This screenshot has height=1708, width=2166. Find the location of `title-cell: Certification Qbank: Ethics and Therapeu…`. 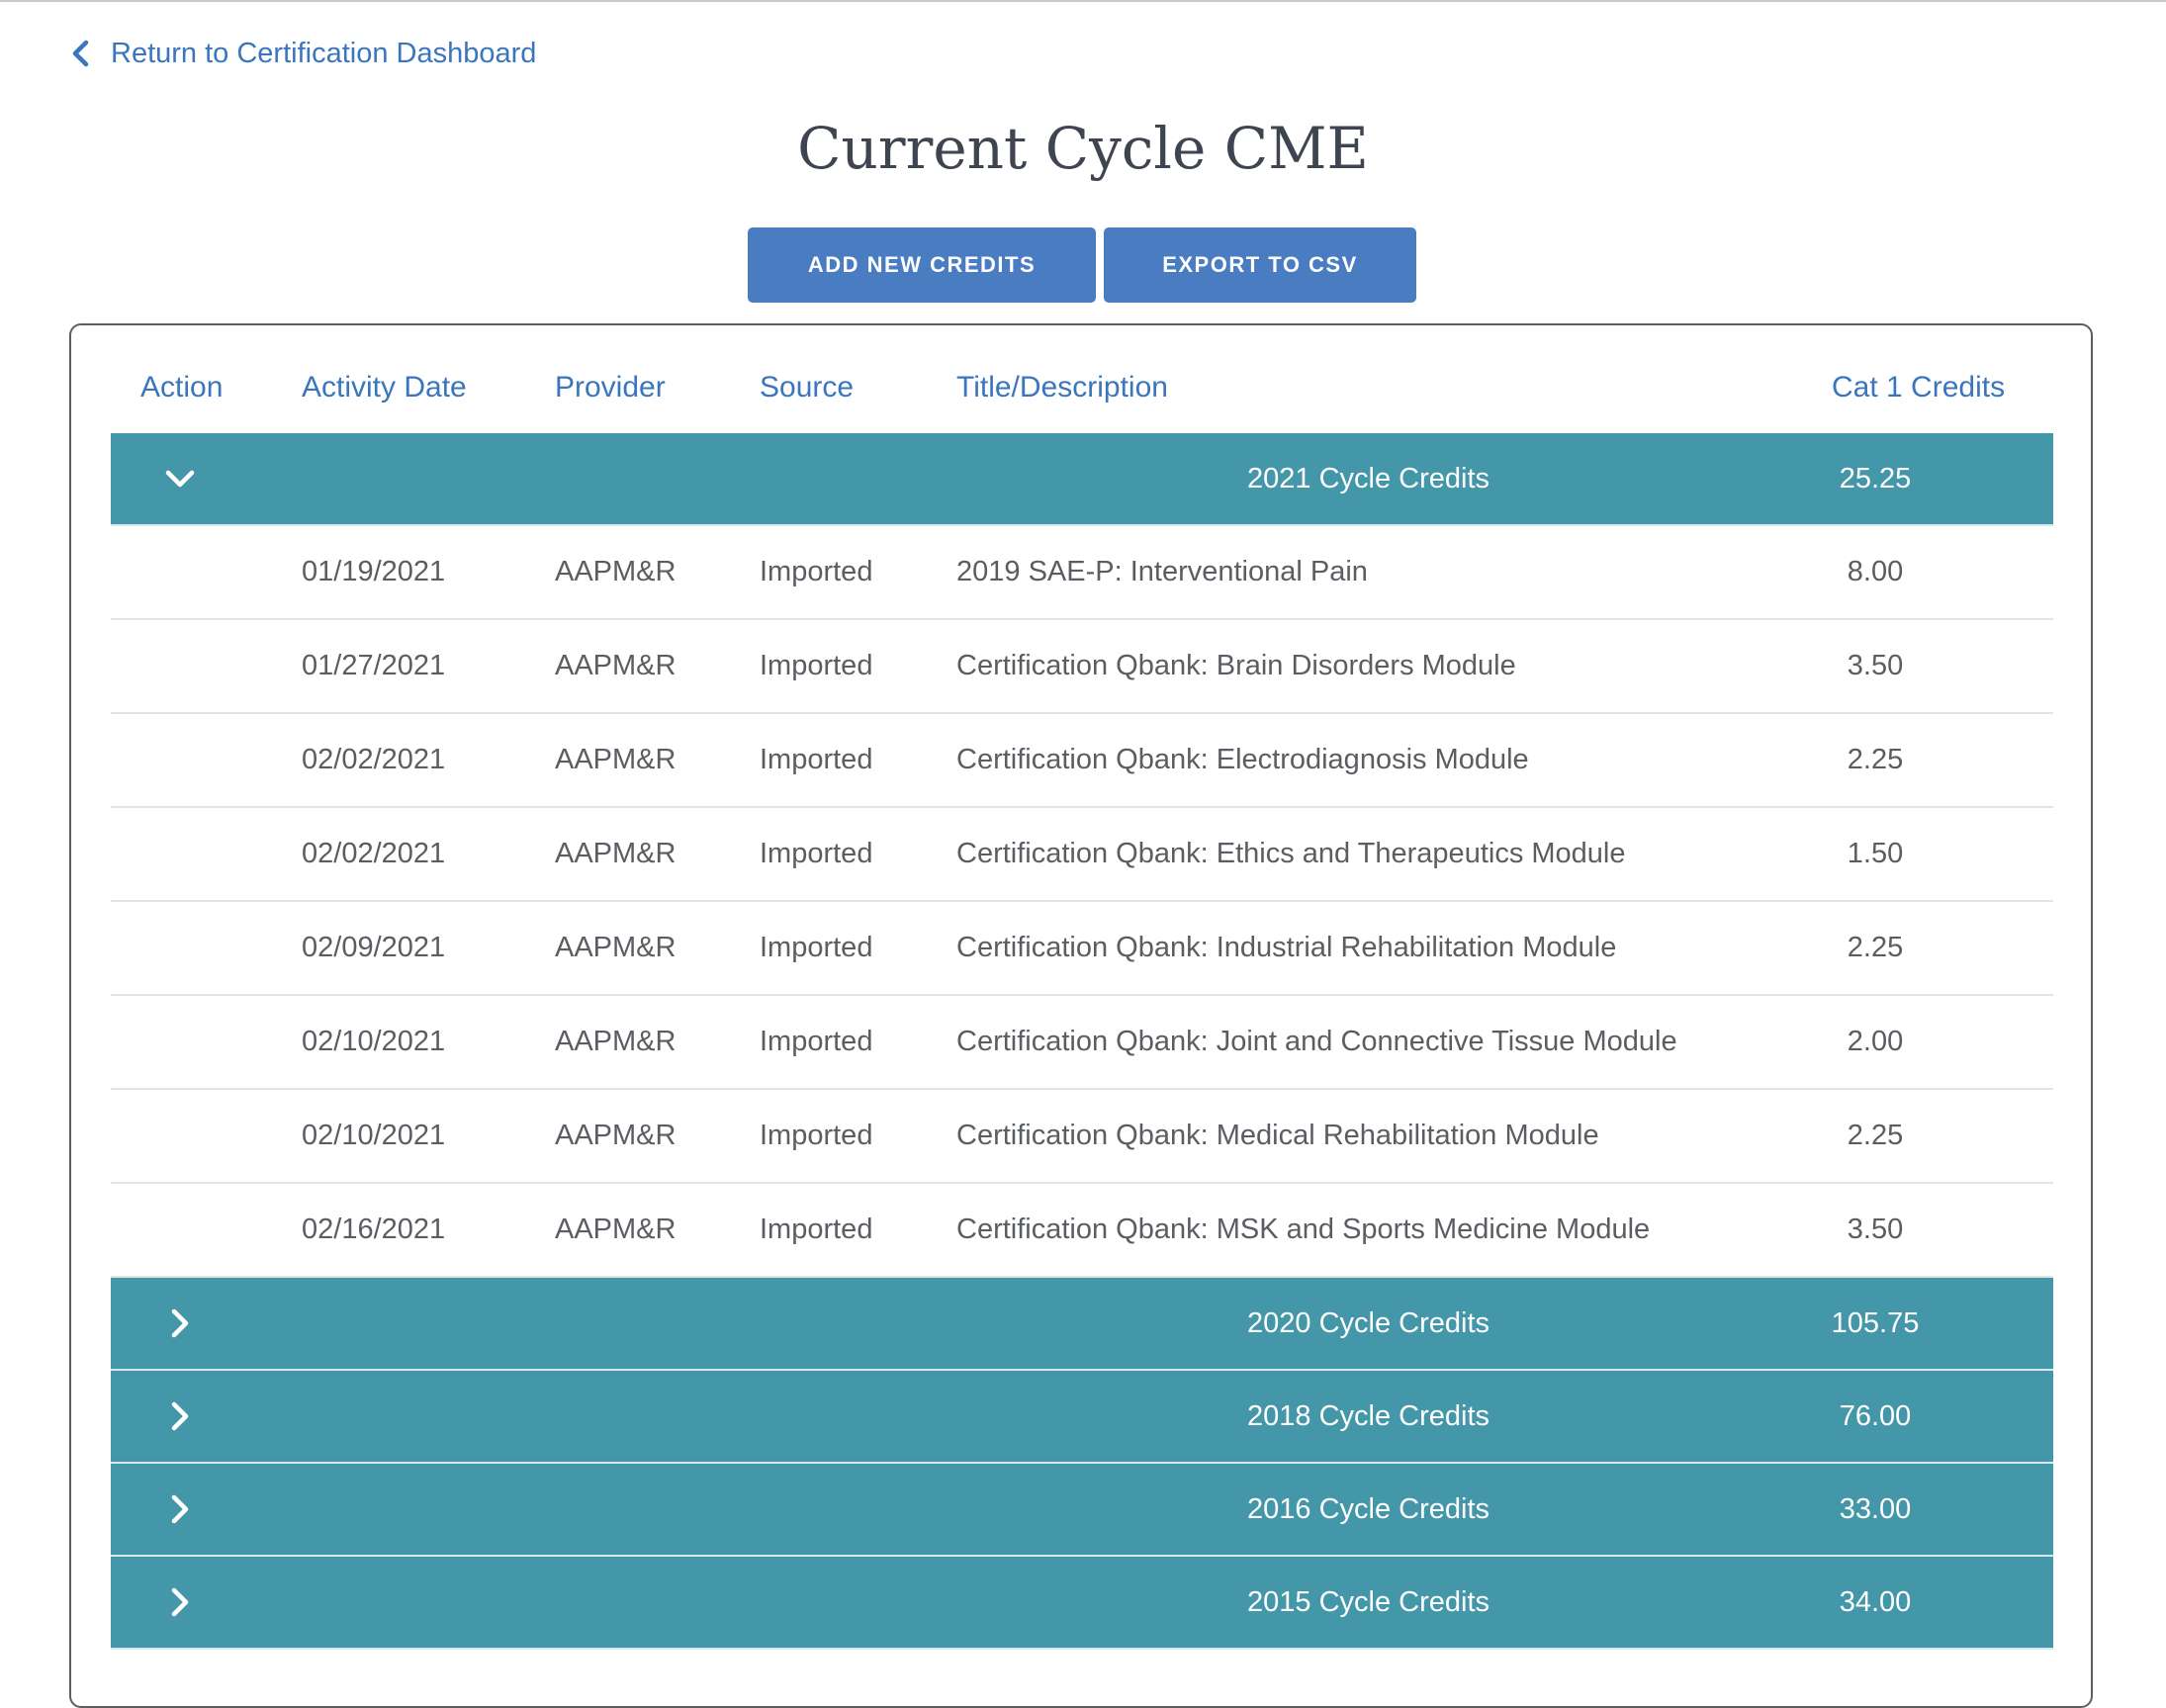

title-cell: Certification Qbank: Ethics and Therapeu… is located at coordinates (1291, 853).